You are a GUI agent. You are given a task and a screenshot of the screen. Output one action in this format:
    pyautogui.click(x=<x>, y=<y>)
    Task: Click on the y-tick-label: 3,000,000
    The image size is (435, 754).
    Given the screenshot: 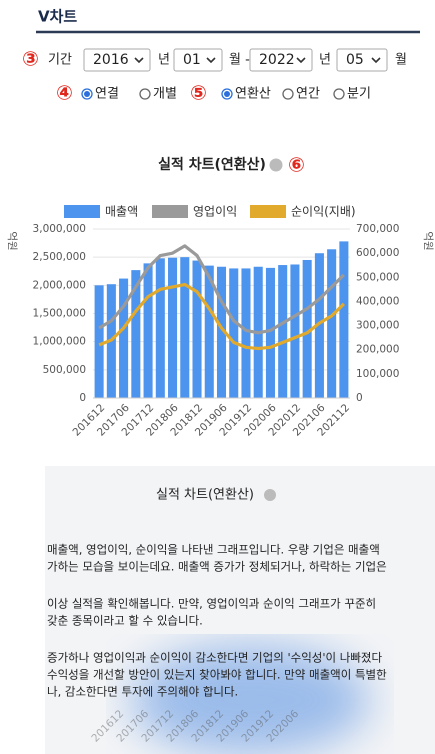 What is the action you would take?
    pyautogui.click(x=59, y=229)
    